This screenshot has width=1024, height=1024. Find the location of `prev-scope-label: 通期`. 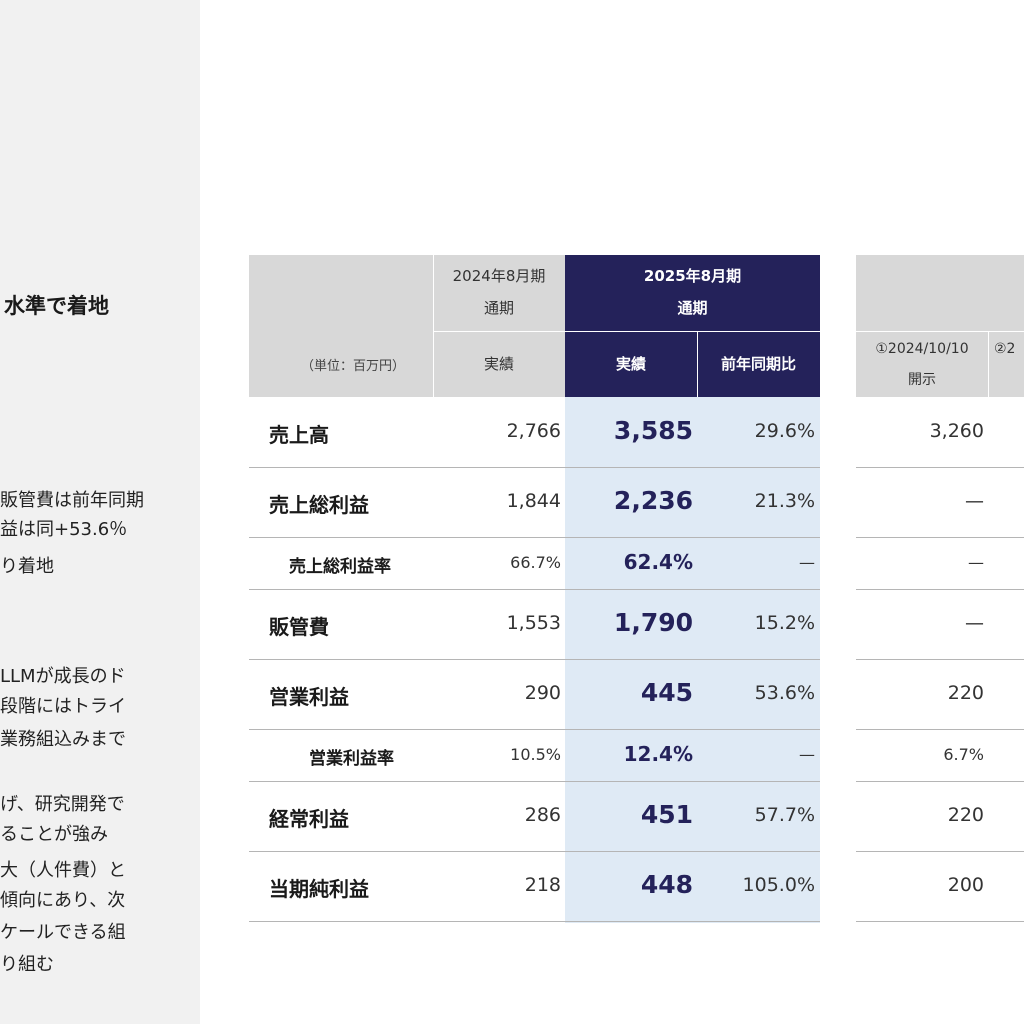

prev-scope-label: 通期 is located at coordinates (498, 308).